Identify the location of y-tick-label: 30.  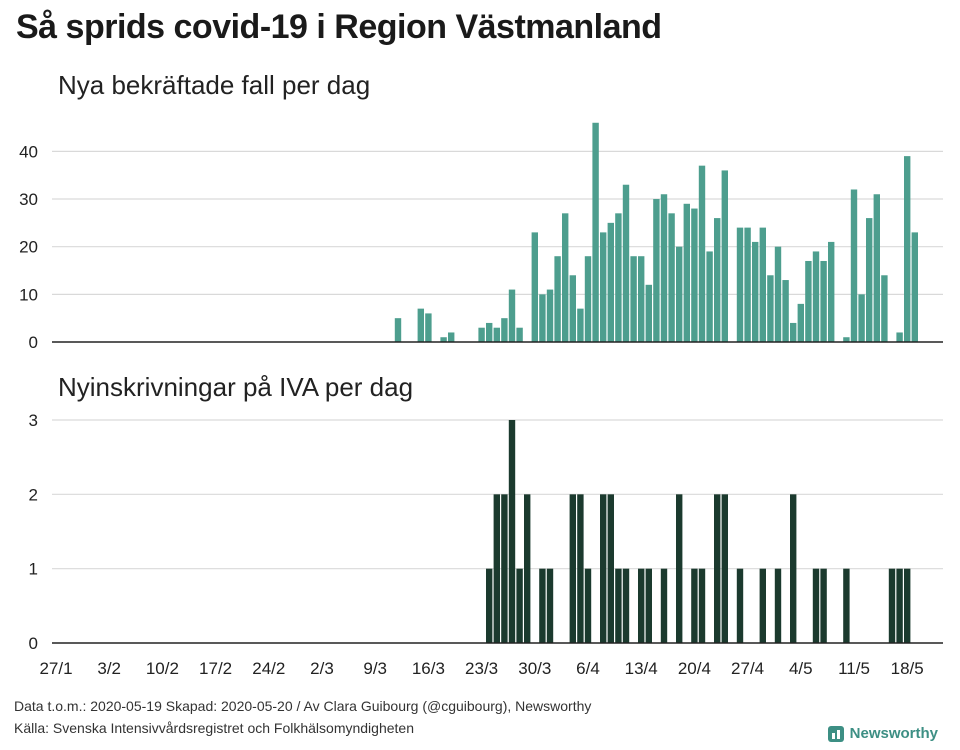
(28, 199).